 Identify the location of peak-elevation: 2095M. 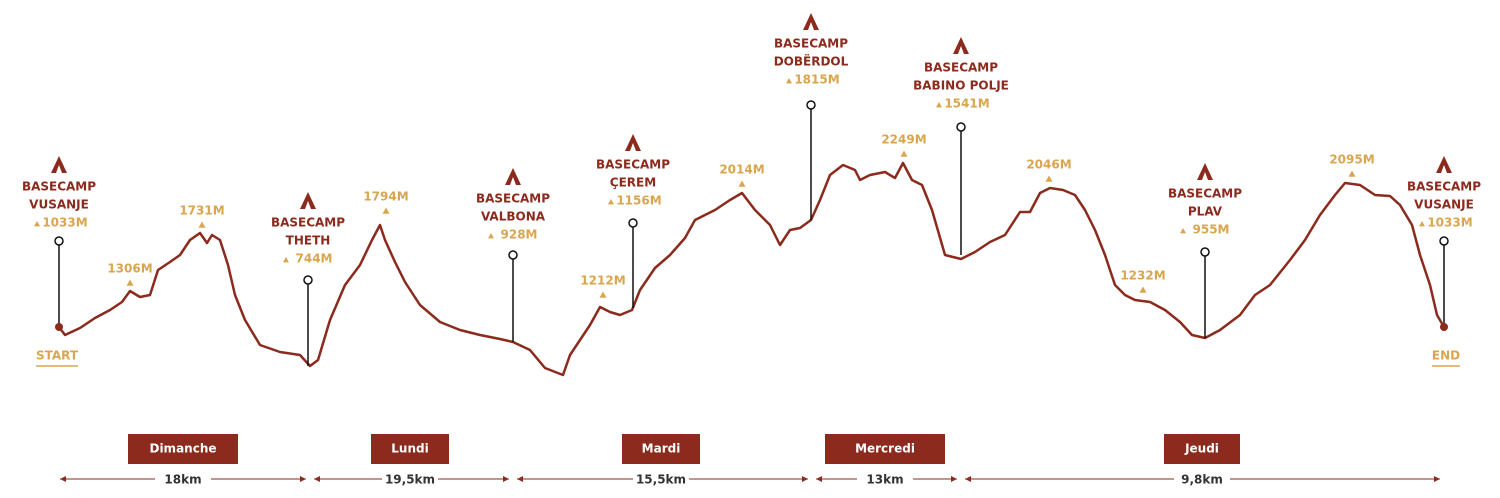
(1351, 160).